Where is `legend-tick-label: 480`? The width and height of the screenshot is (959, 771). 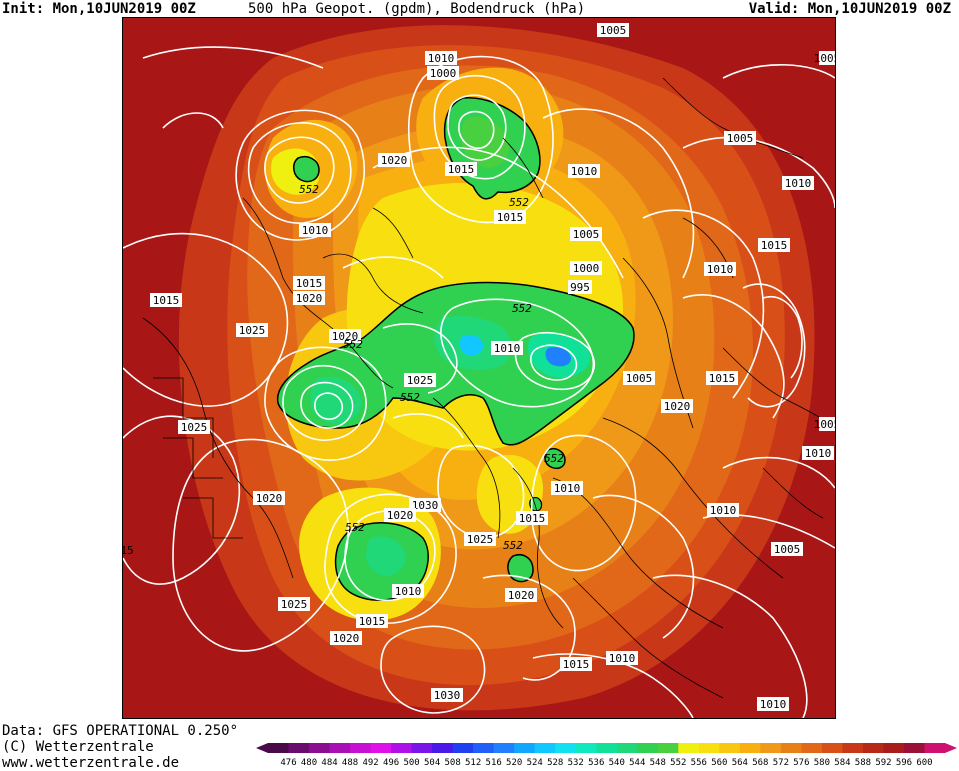
legend-tick-label: 480 is located at coordinates (309, 762).